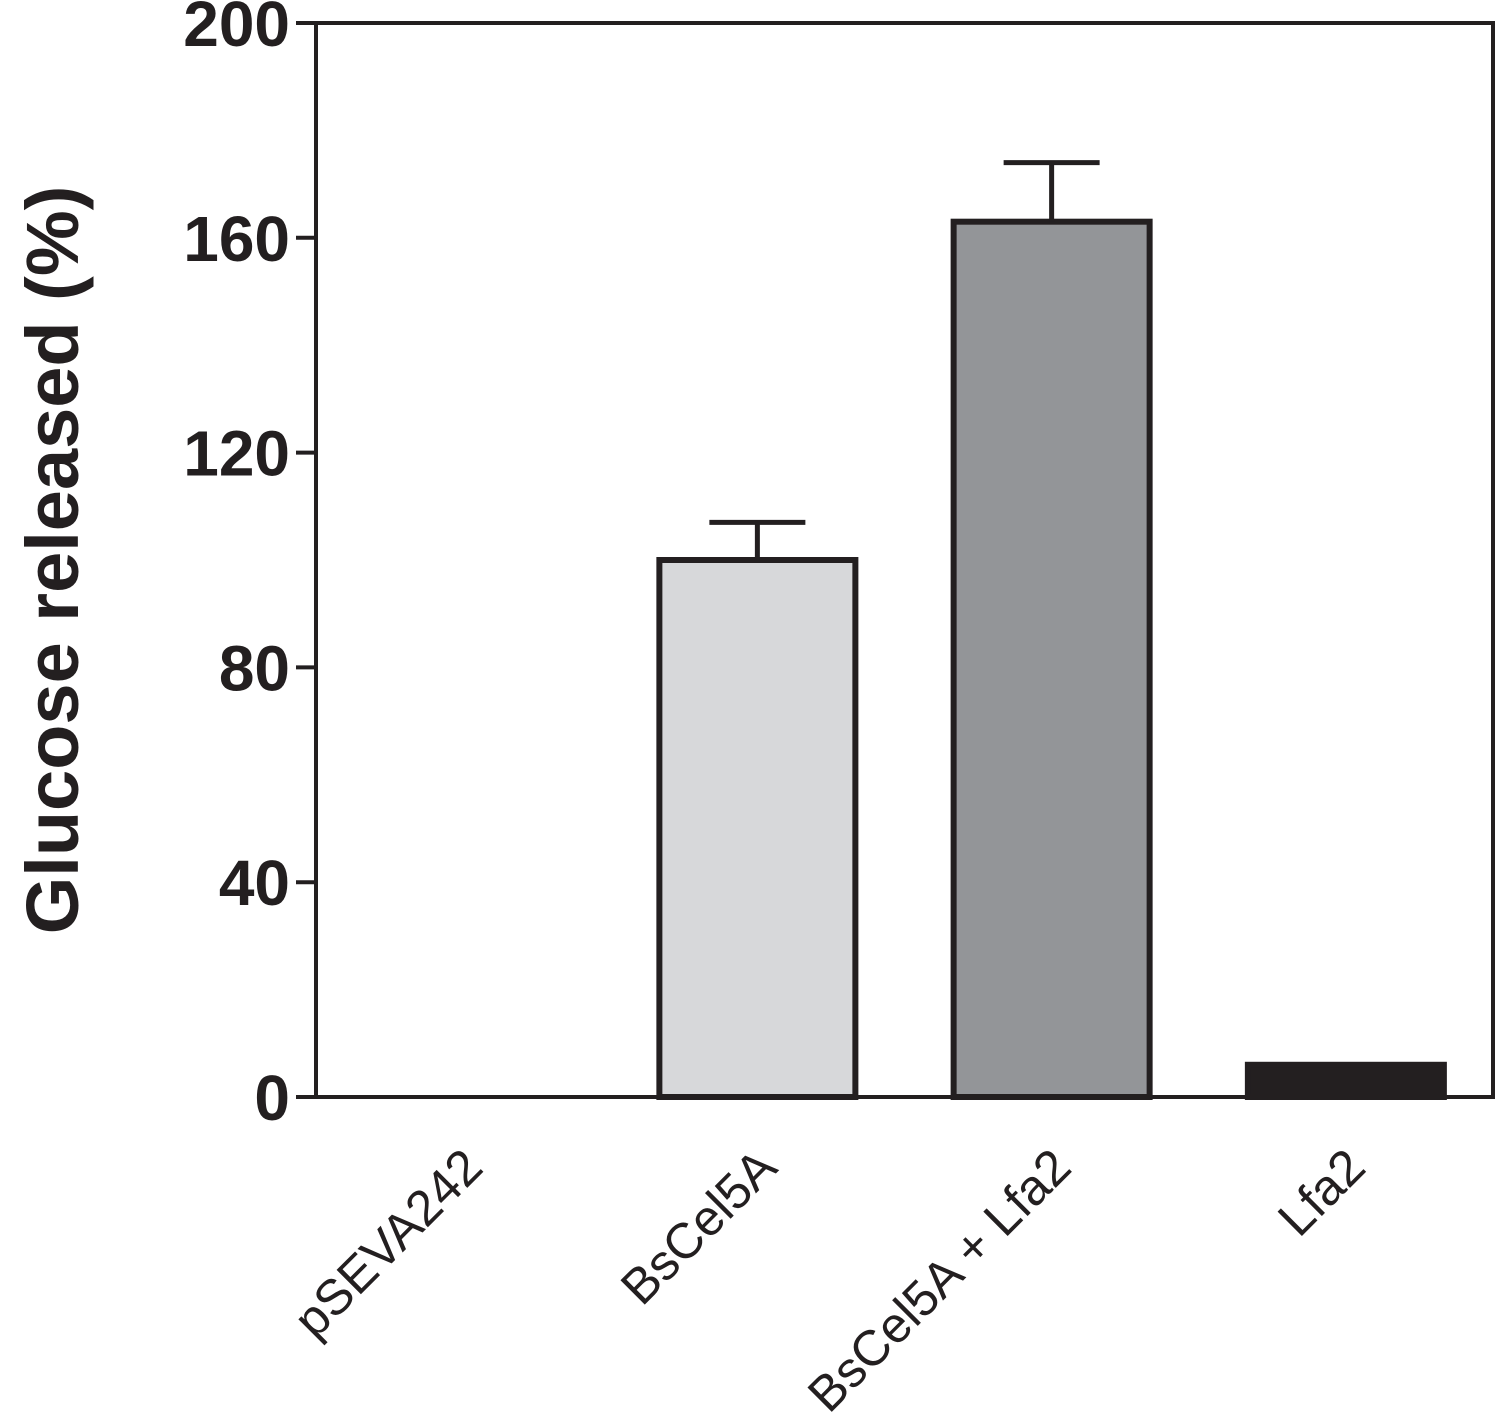 The height and width of the screenshot is (1420, 1500). What do you see at coordinates (1345, 1081) in the screenshot?
I see `bar-lfa2` at bounding box center [1345, 1081].